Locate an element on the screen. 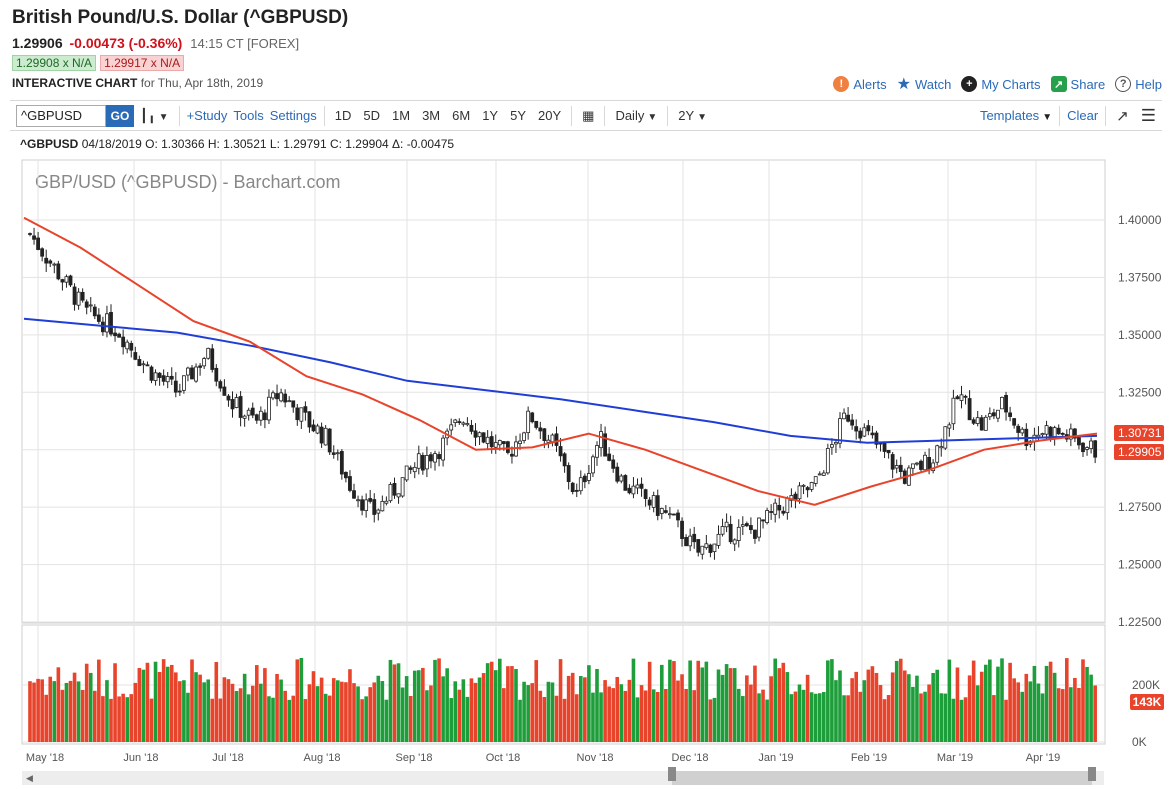 This screenshot has height=789, width=1170. study-button: +Study is located at coordinates (207, 115).